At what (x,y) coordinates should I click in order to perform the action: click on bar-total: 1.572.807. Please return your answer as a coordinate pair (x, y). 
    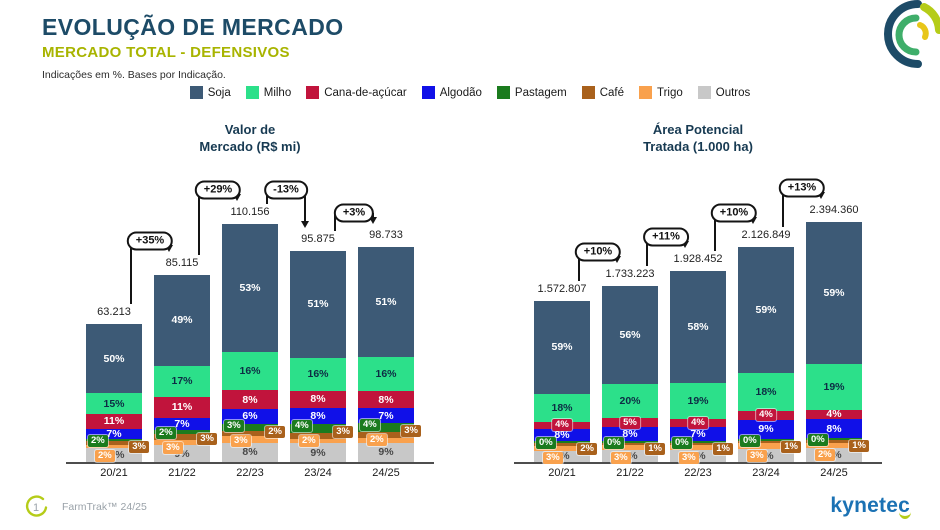
    Looking at the image, I should click on (562, 288).